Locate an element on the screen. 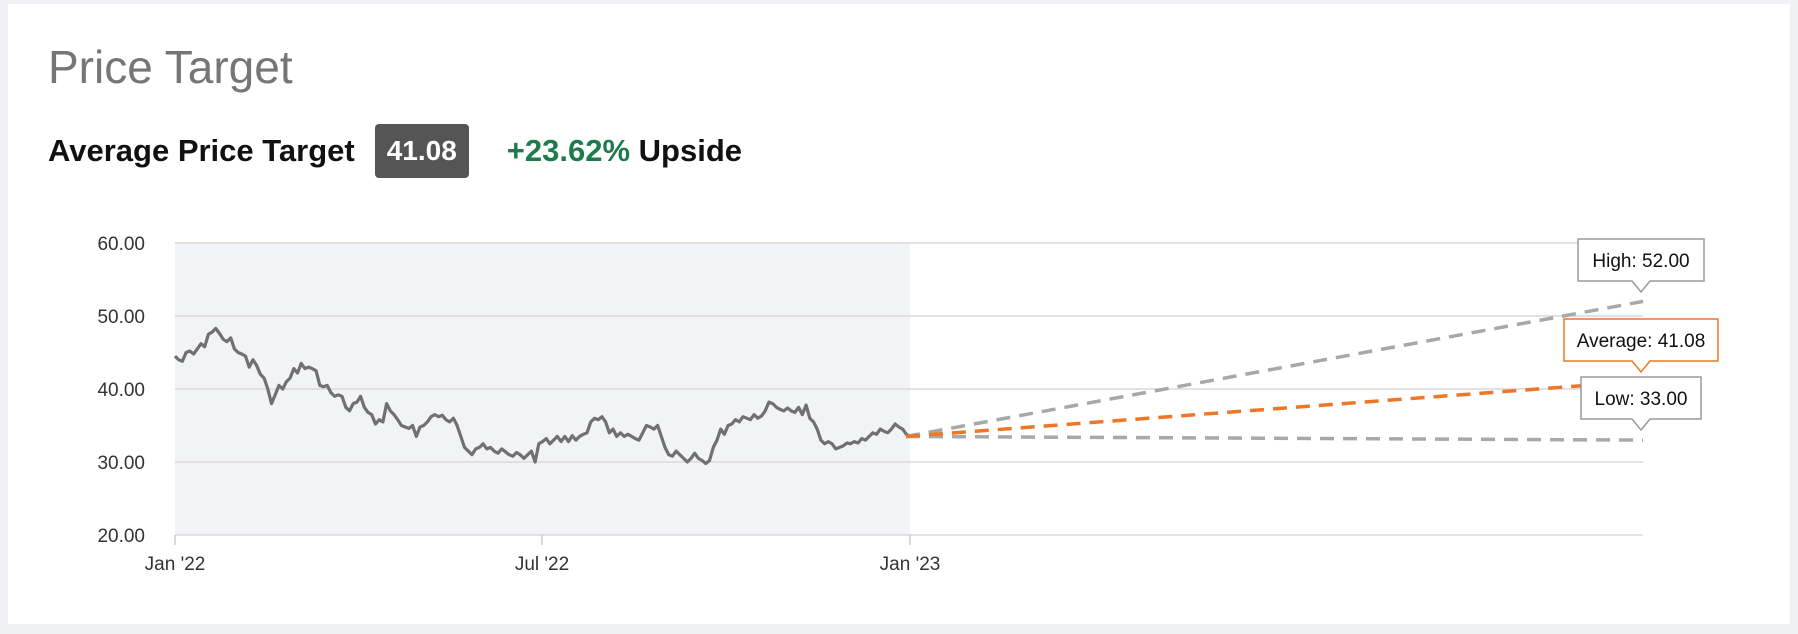  average-target-flag: Average: 41.08 is located at coordinates (1641, 346).